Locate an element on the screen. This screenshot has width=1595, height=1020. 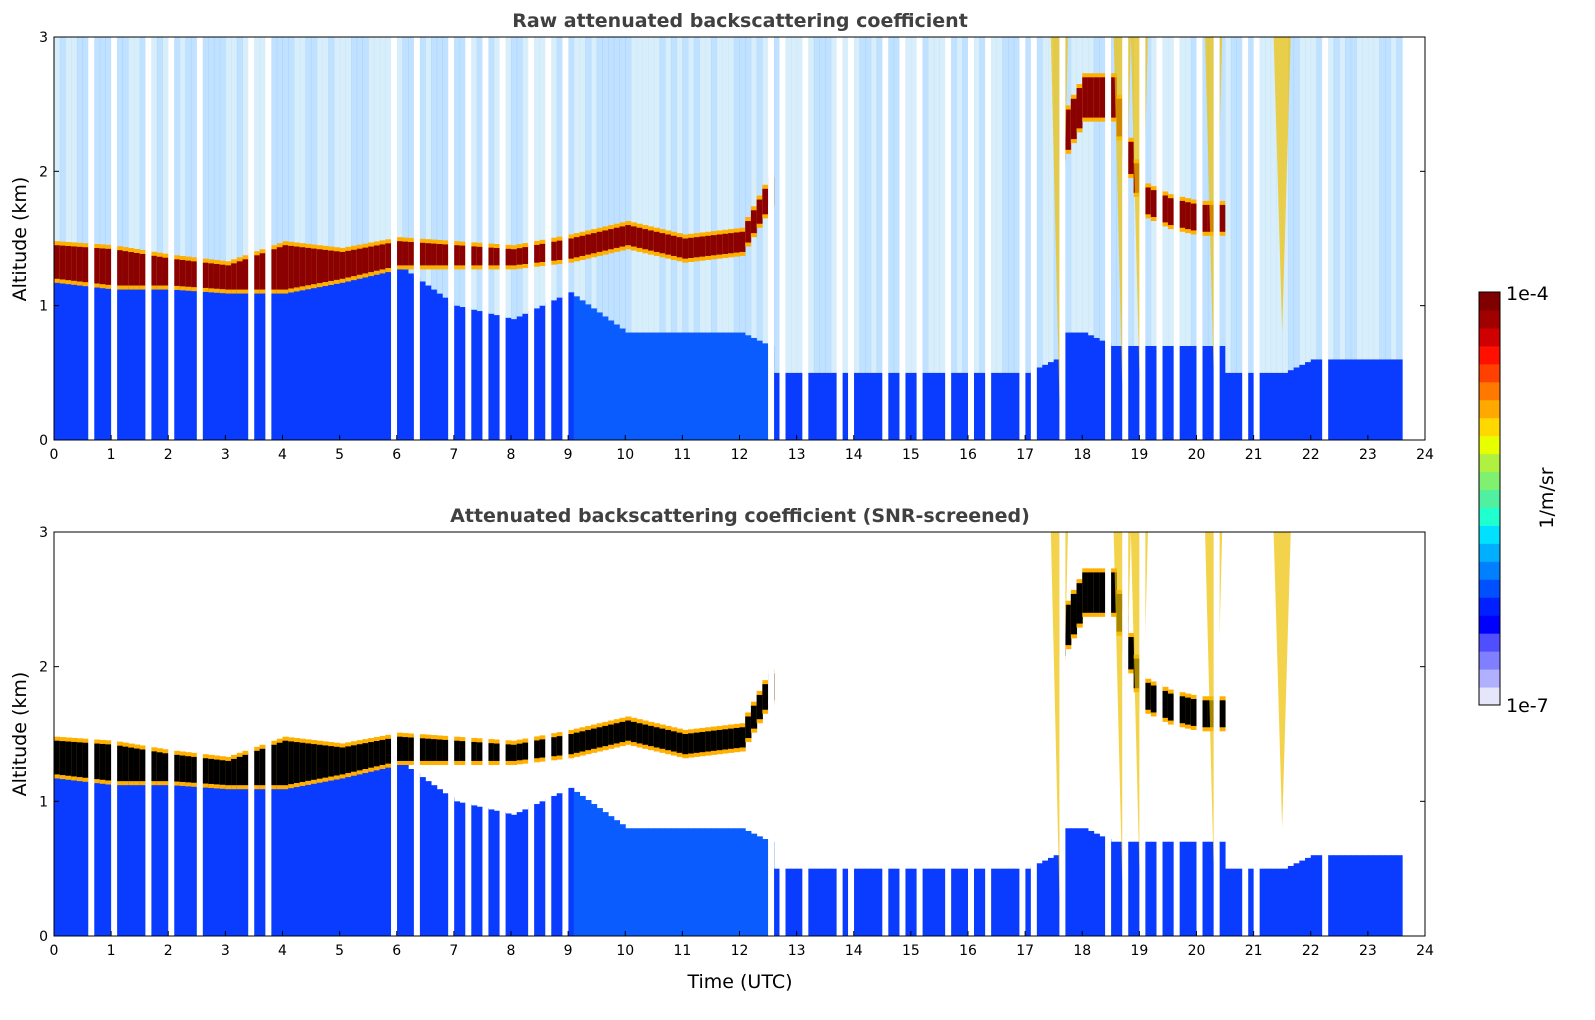
x-tick-label: 11 is located at coordinates (682, 951).